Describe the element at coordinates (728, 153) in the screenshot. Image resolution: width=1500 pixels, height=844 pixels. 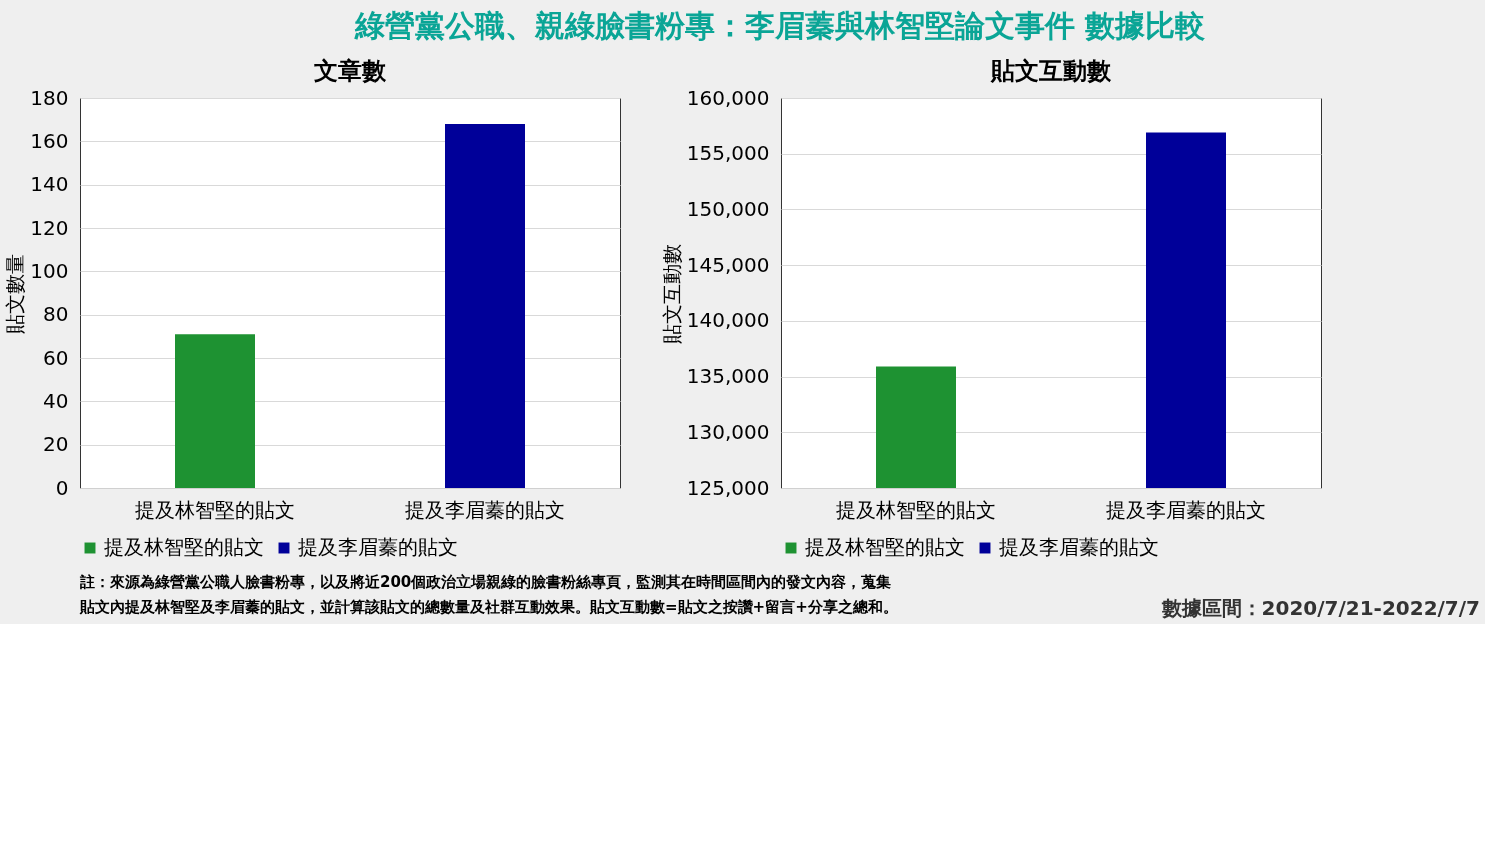
I see `y-tick-label: 155,000` at that location.